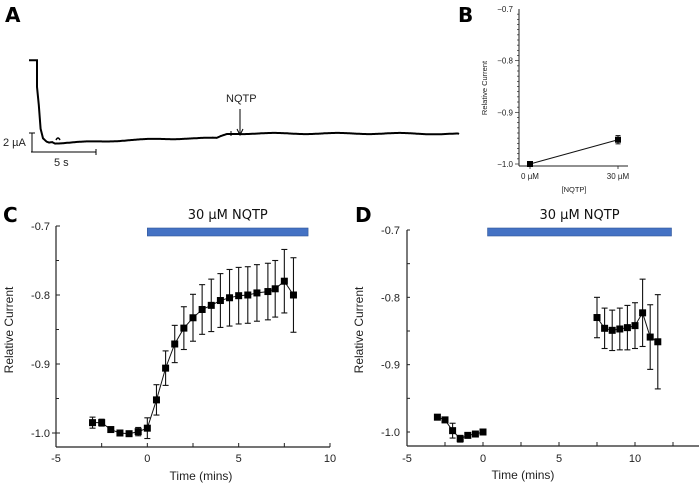  What do you see at coordinates (13, 15) in the screenshot?
I see `panel-label-a: A` at bounding box center [13, 15].